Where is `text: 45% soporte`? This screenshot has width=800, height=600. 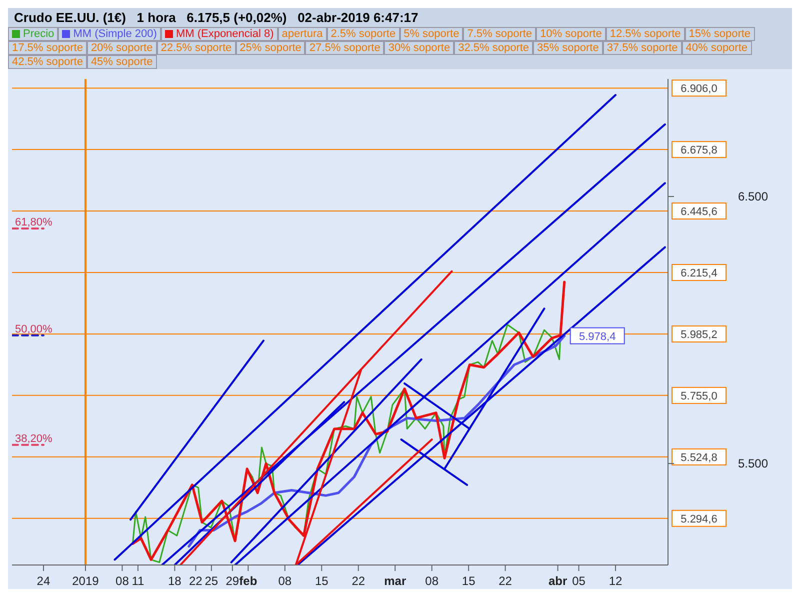 text: 45% soporte is located at coordinates (121, 62).